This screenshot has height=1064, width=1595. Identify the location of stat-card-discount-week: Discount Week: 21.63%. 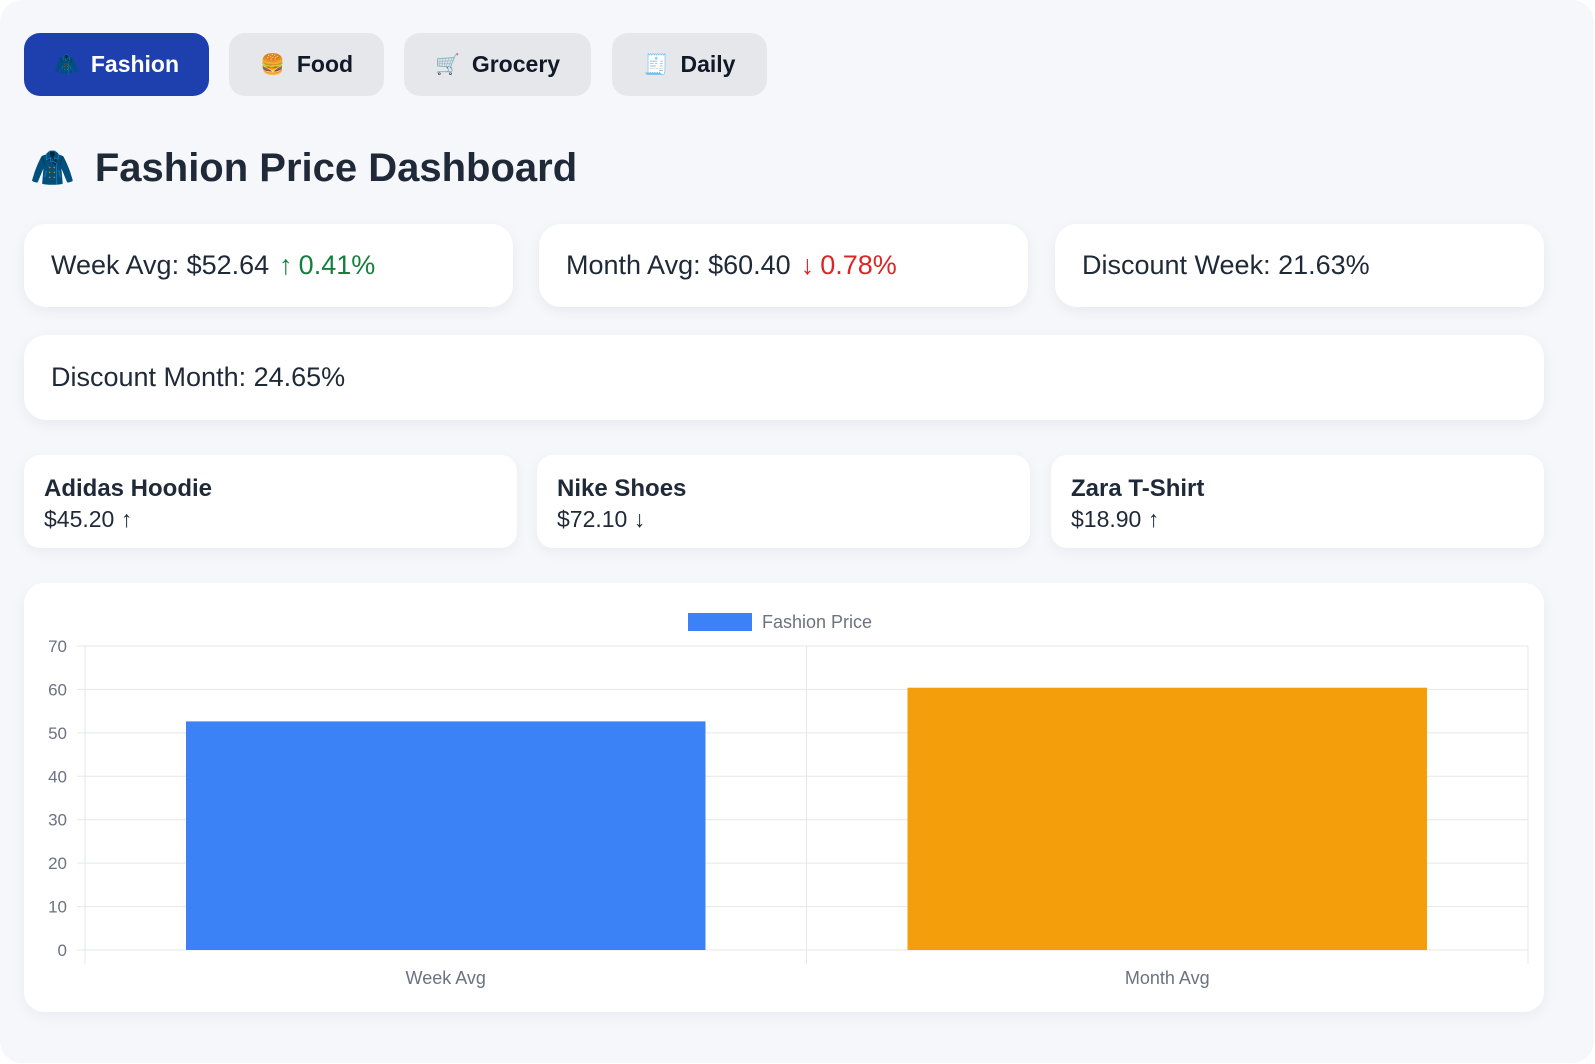
(1299, 265).